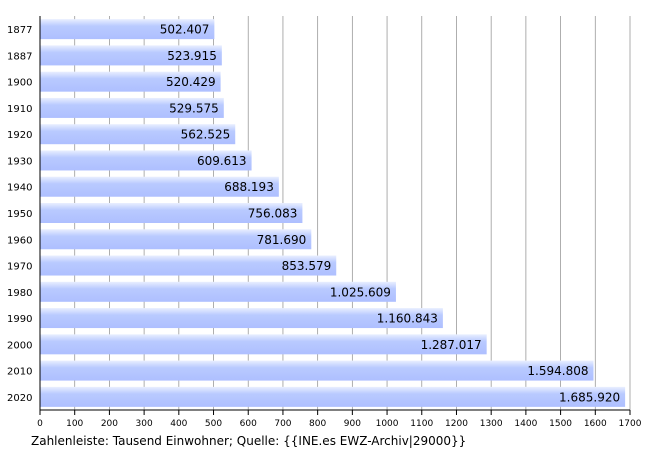 This screenshot has width=650, height=450. I want to click on value-label: 520.429, so click(191, 82).